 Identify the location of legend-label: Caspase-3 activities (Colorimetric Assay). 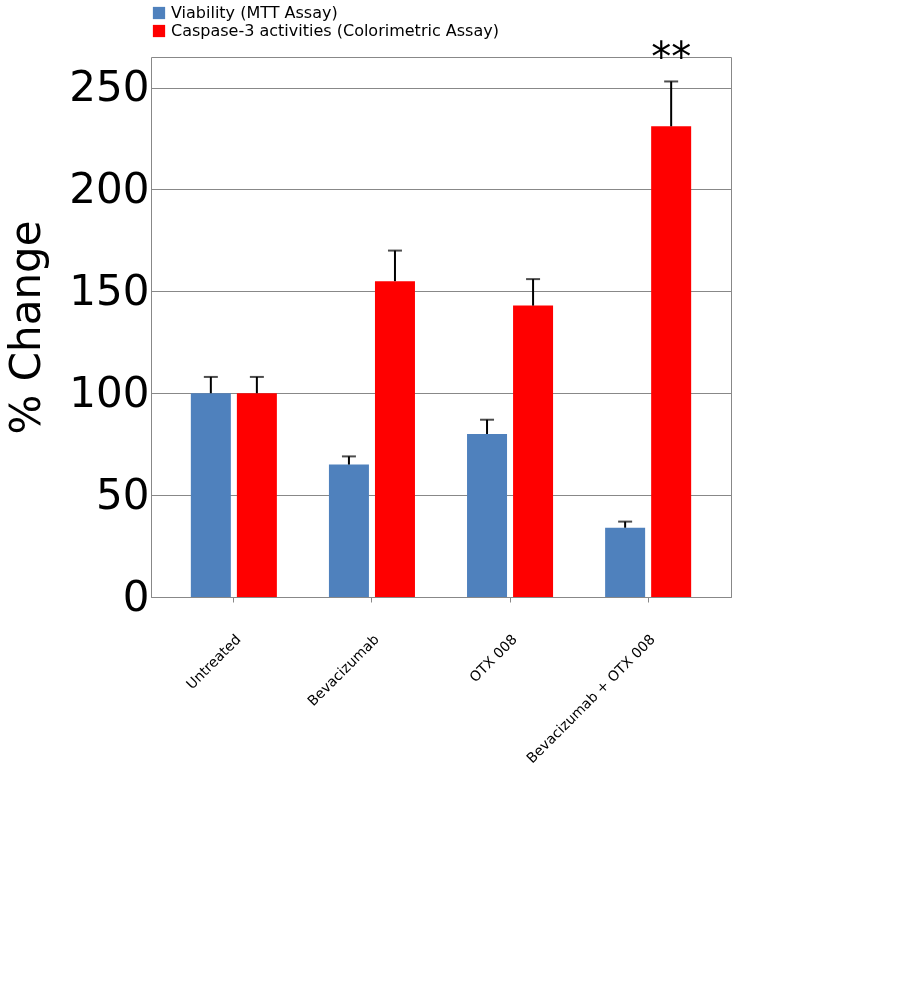
(335, 30).